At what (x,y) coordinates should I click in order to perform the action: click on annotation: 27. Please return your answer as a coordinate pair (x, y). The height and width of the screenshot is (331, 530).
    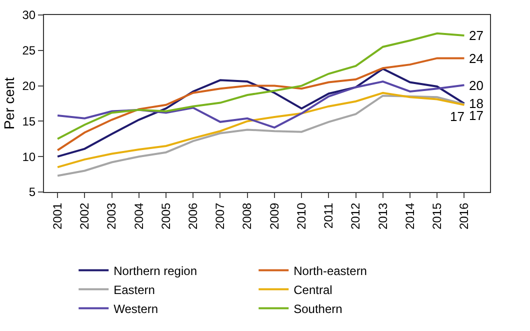
    Looking at the image, I should click on (476, 35).